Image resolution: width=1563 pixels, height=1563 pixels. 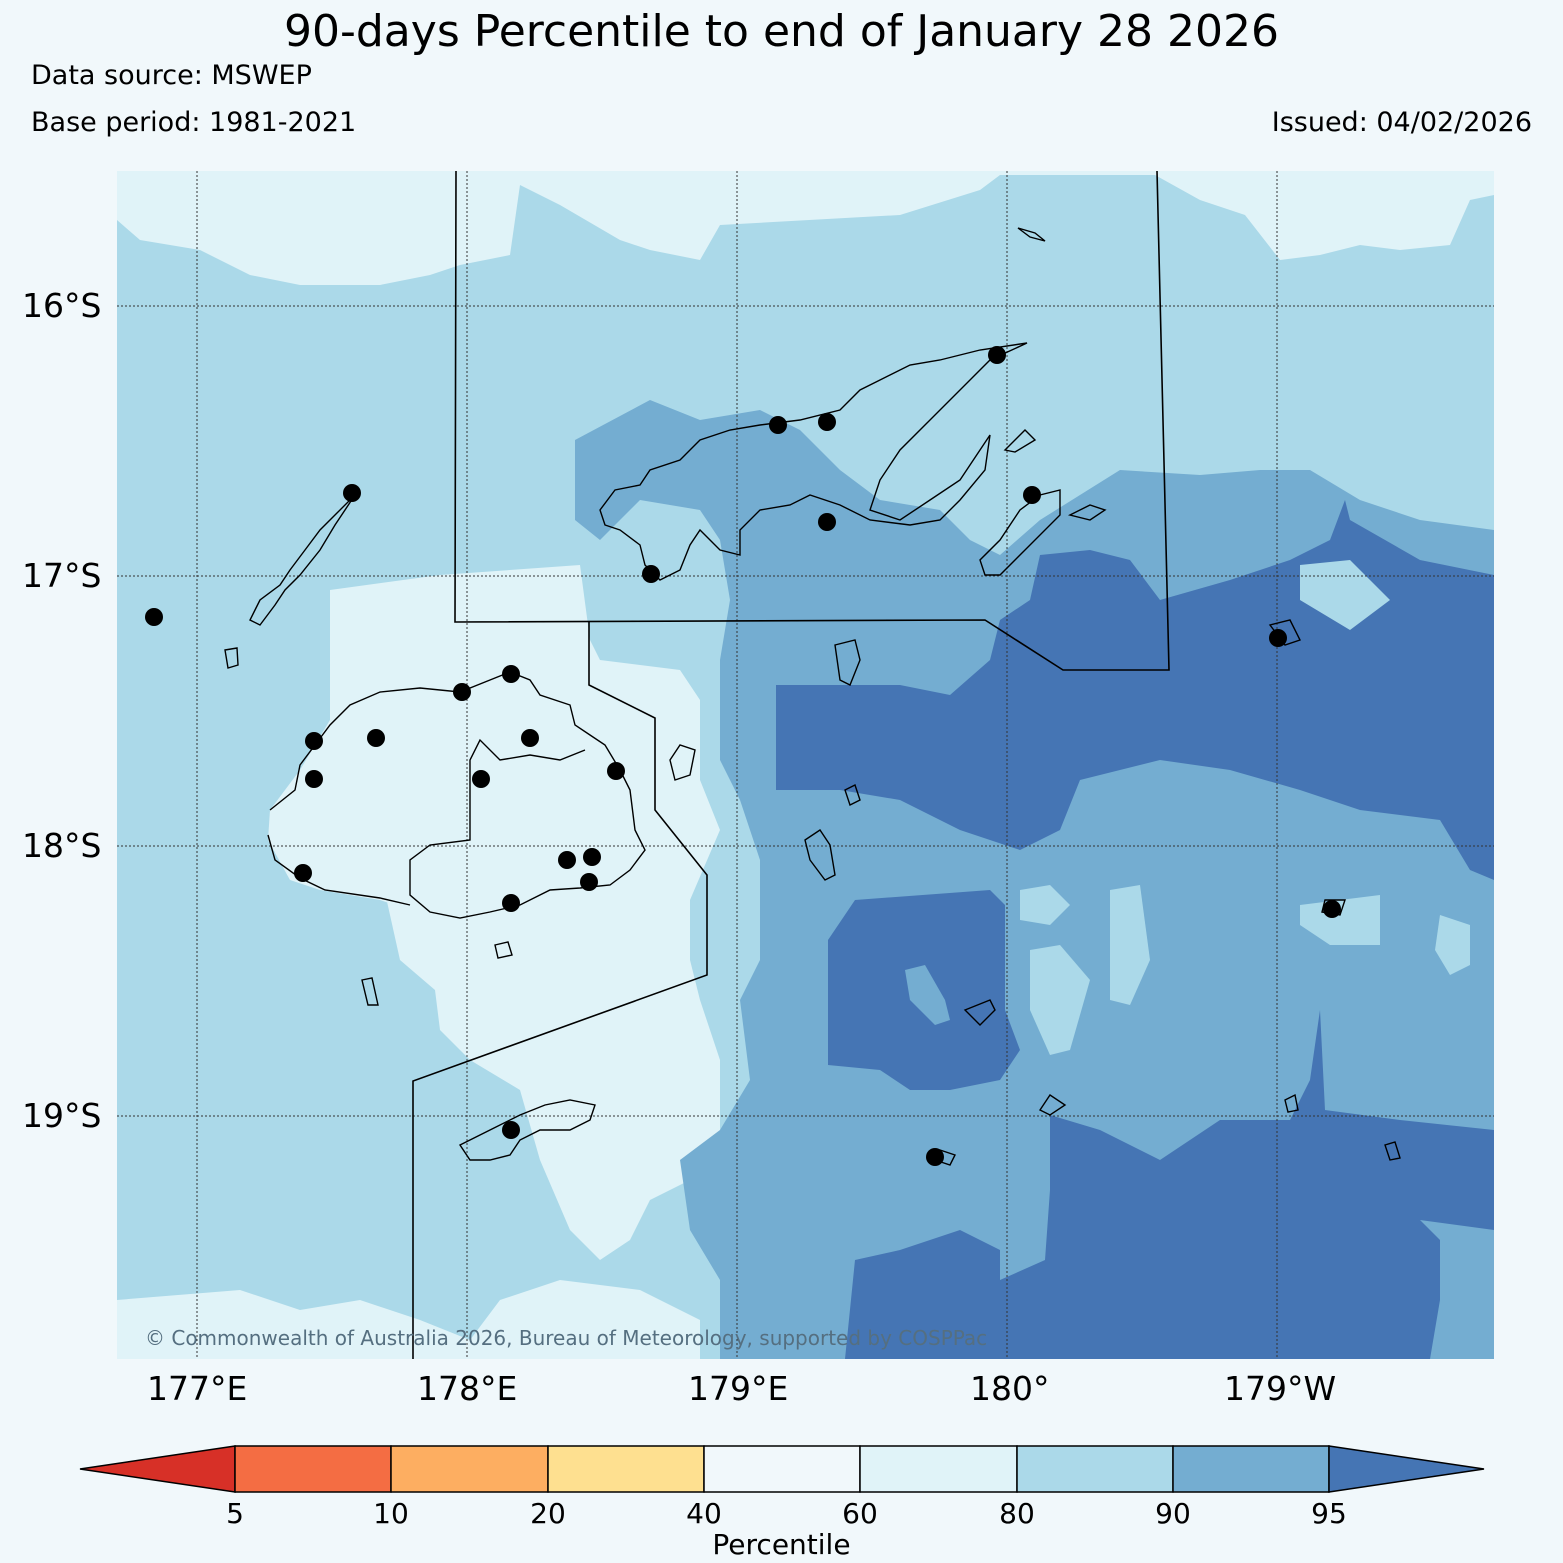 I want to click on lon-tick-label: 177°E, so click(x=197, y=1388).